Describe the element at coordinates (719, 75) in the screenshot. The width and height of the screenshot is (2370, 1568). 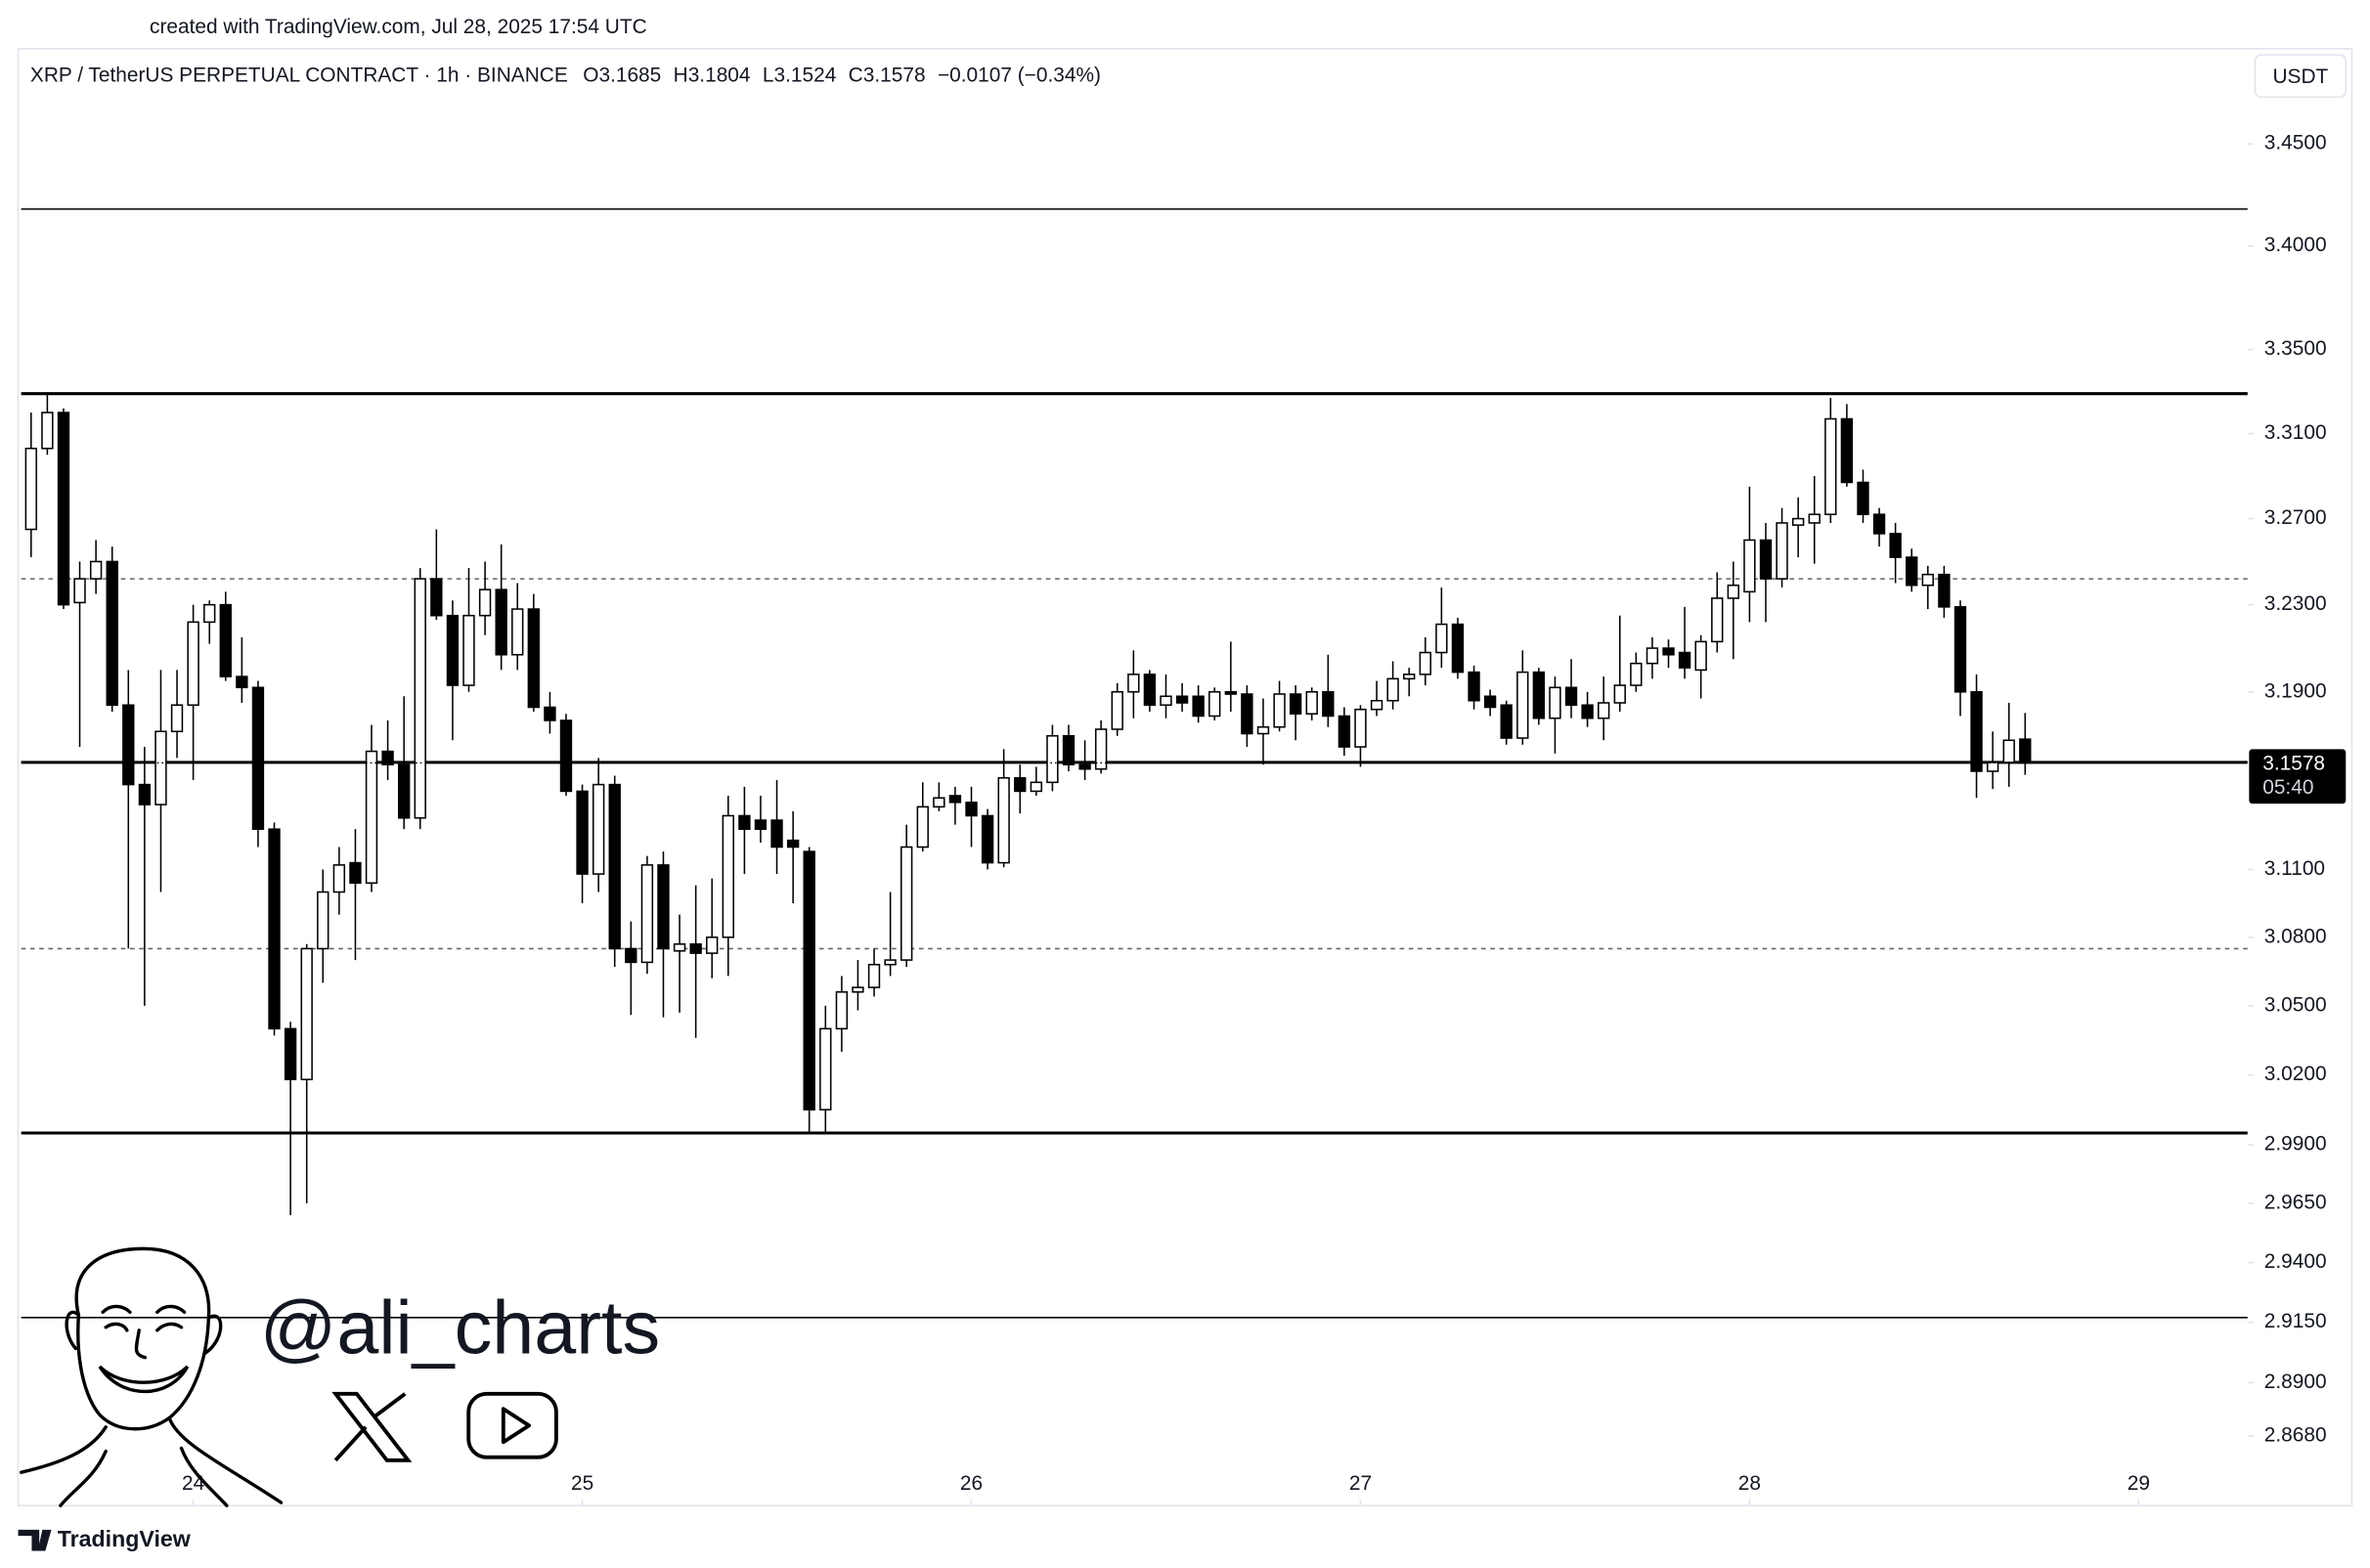
I see `ohlc-value: 3.1804` at that location.